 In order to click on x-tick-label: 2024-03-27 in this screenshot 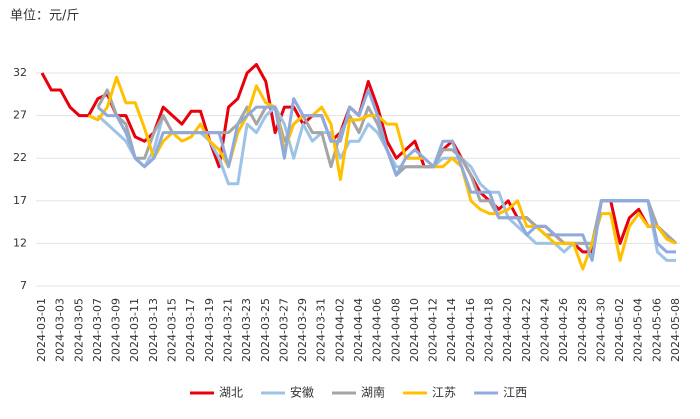, I will do `click(283, 330)`.